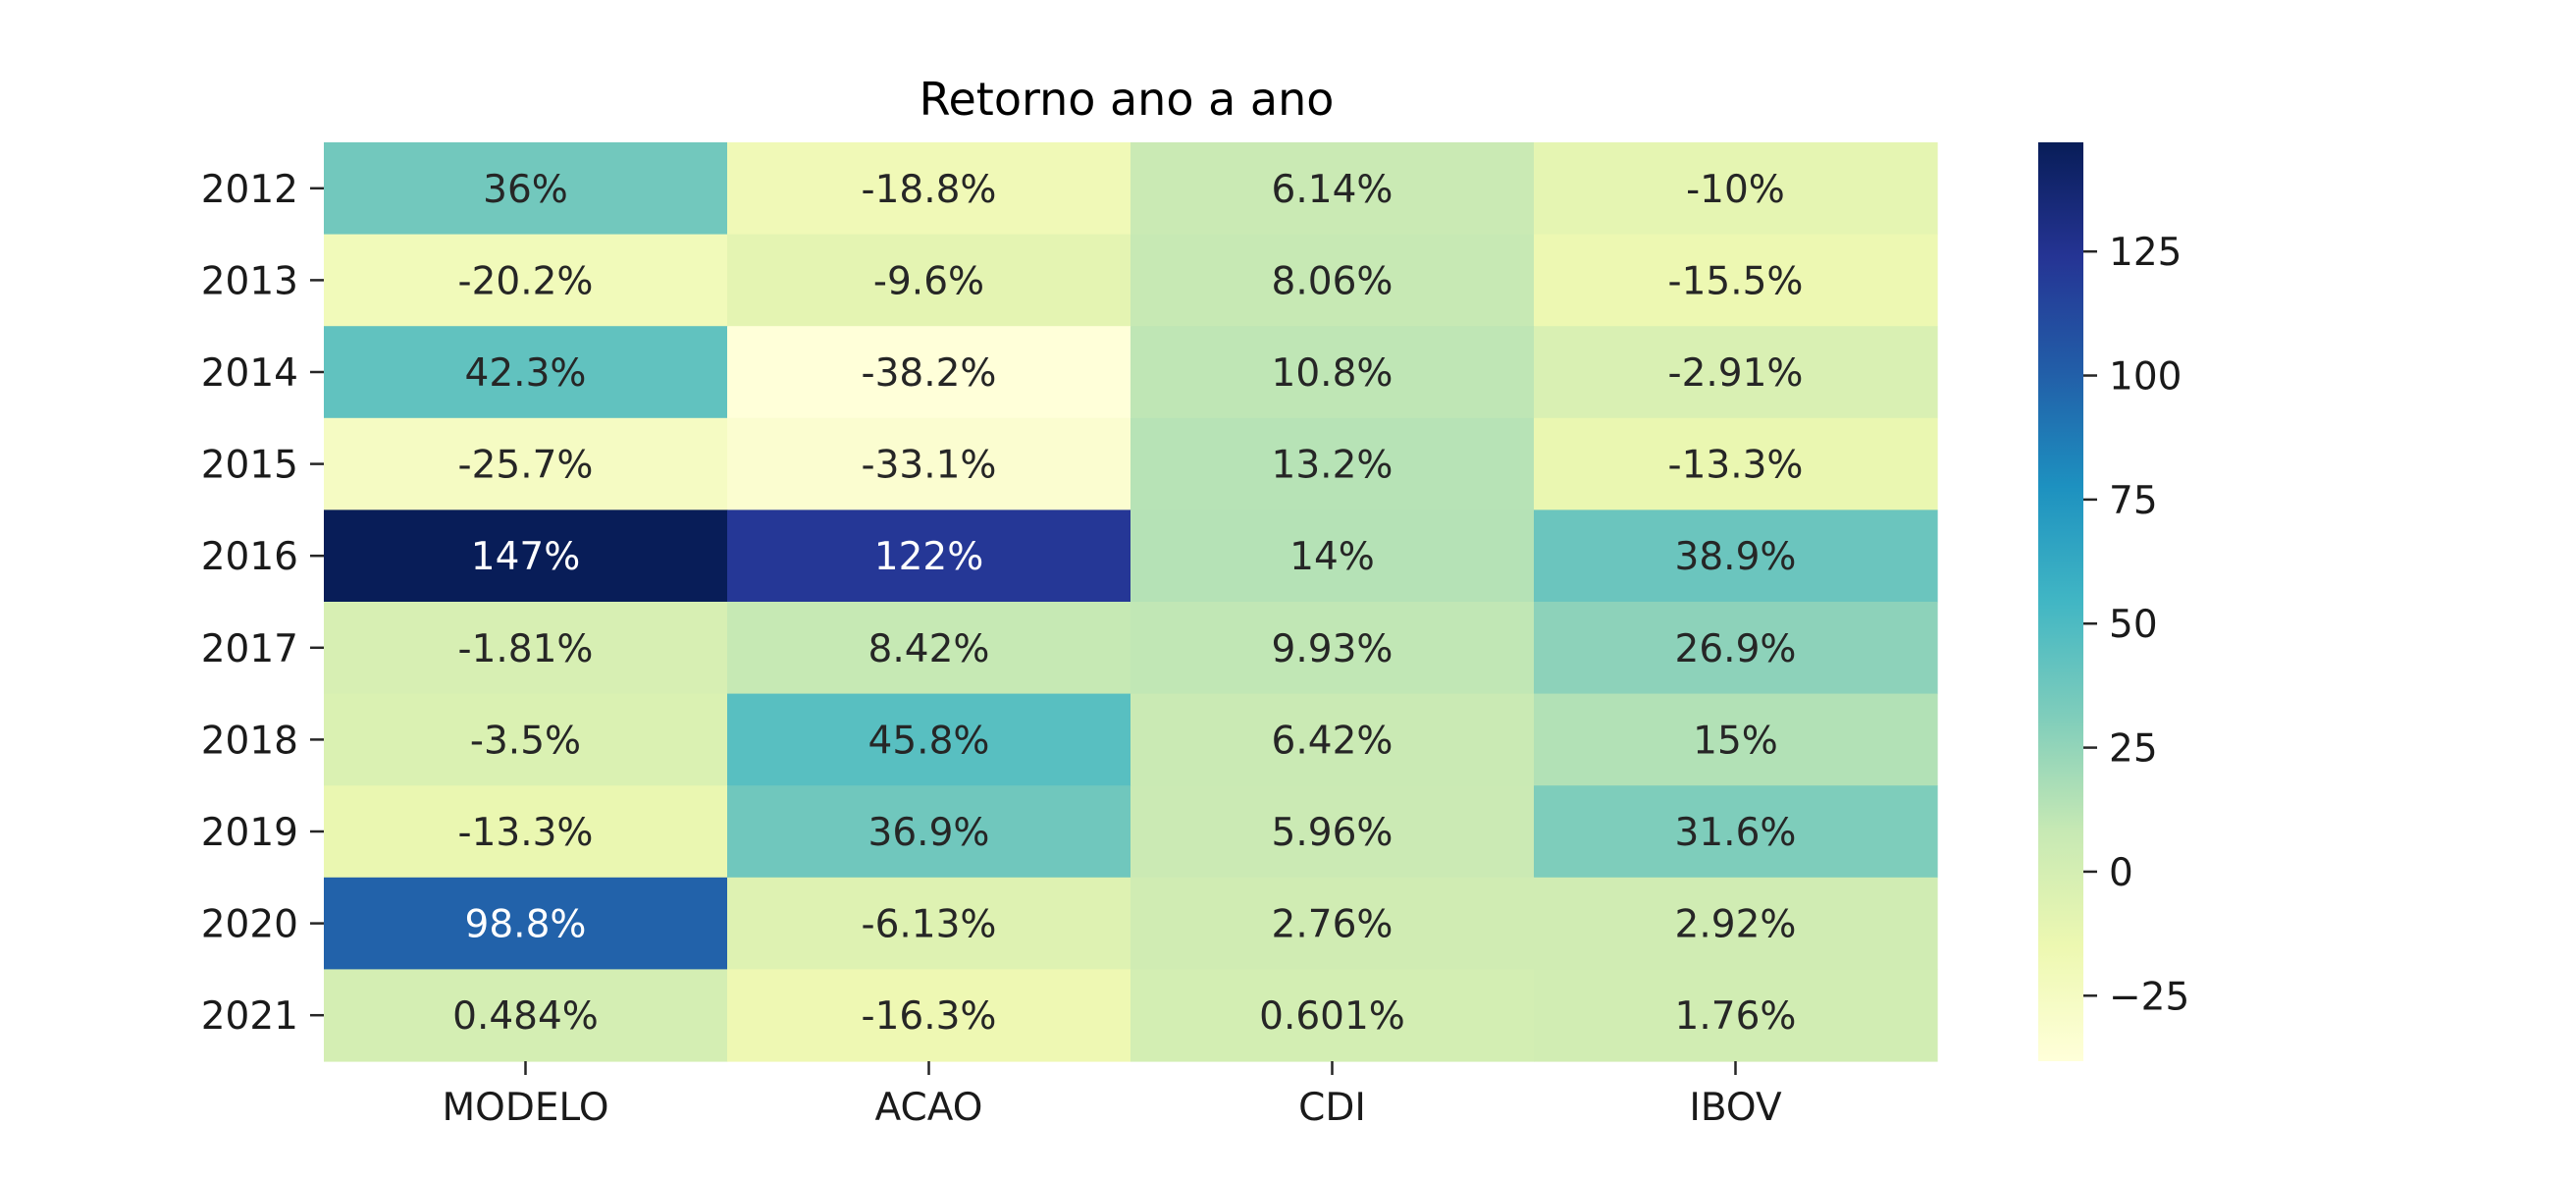 This screenshot has height=1178, width=2576. What do you see at coordinates (1332, 374) in the screenshot?
I see `cell-value-label: 10.8%` at bounding box center [1332, 374].